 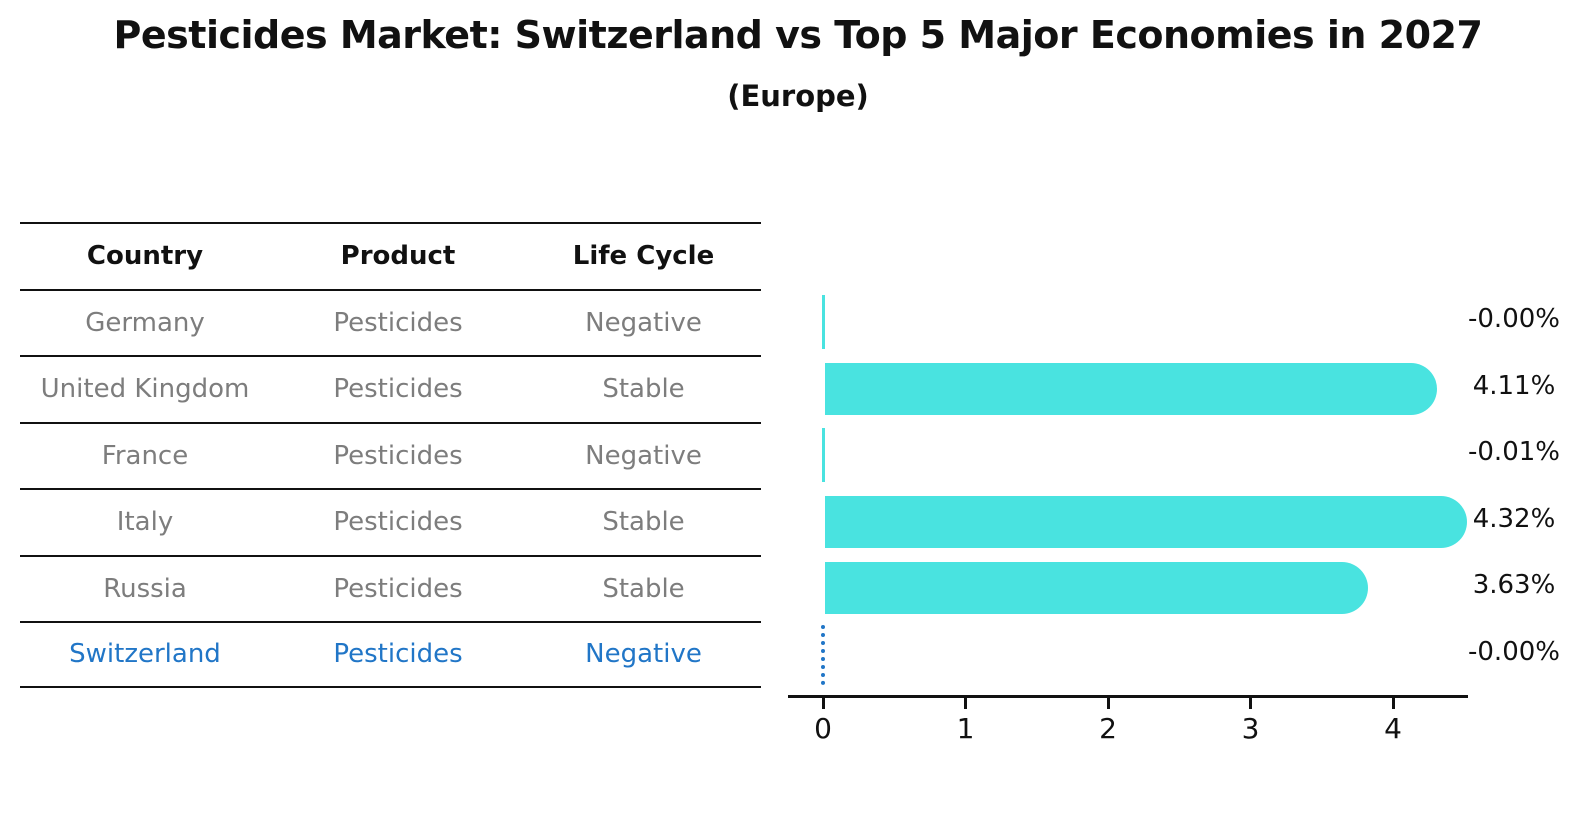 What do you see at coordinates (1514, 651) in the screenshot?
I see `value-label-switzerland: -0.00%` at bounding box center [1514, 651].